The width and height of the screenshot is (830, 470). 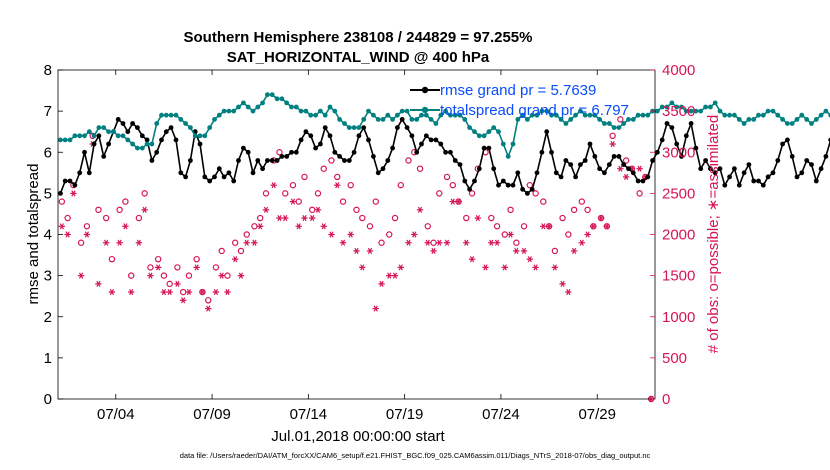 What do you see at coordinates (678, 152) in the screenshot?
I see `y-right-tick-label: 3000` at bounding box center [678, 152].